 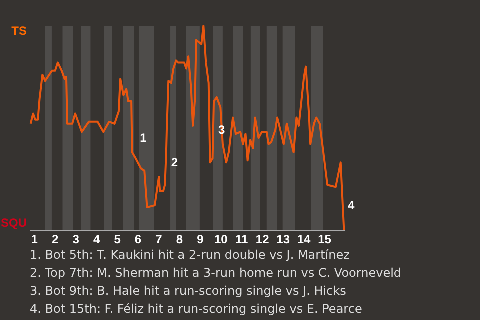 I want to click on x-tick-label: 3, so click(x=76, y=239).